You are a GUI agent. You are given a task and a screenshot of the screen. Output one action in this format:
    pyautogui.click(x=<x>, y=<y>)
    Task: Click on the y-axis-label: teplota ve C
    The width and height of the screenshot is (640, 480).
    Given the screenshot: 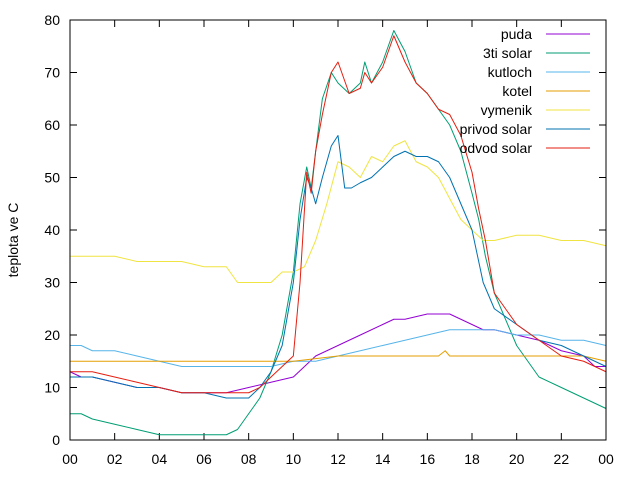 What is the action you would take?
    pyautogui.click(x=13, y=240)
    